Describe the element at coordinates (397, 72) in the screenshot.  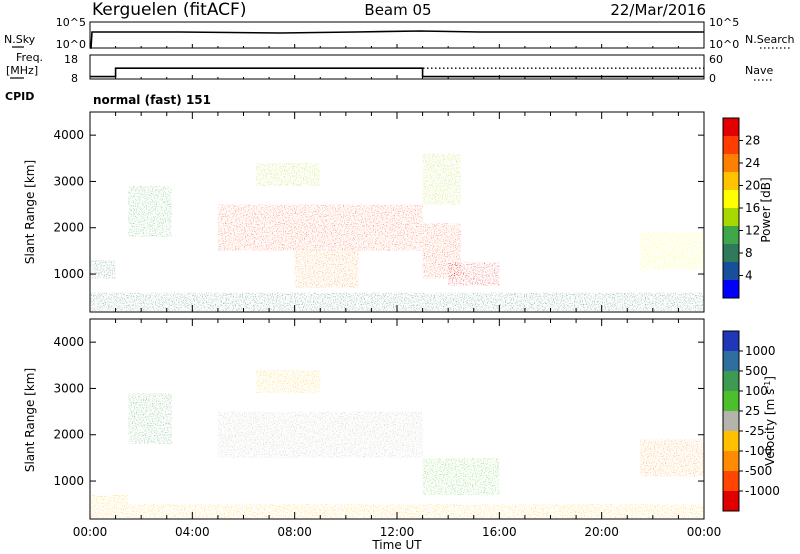
I see `freq-trace` at that location.